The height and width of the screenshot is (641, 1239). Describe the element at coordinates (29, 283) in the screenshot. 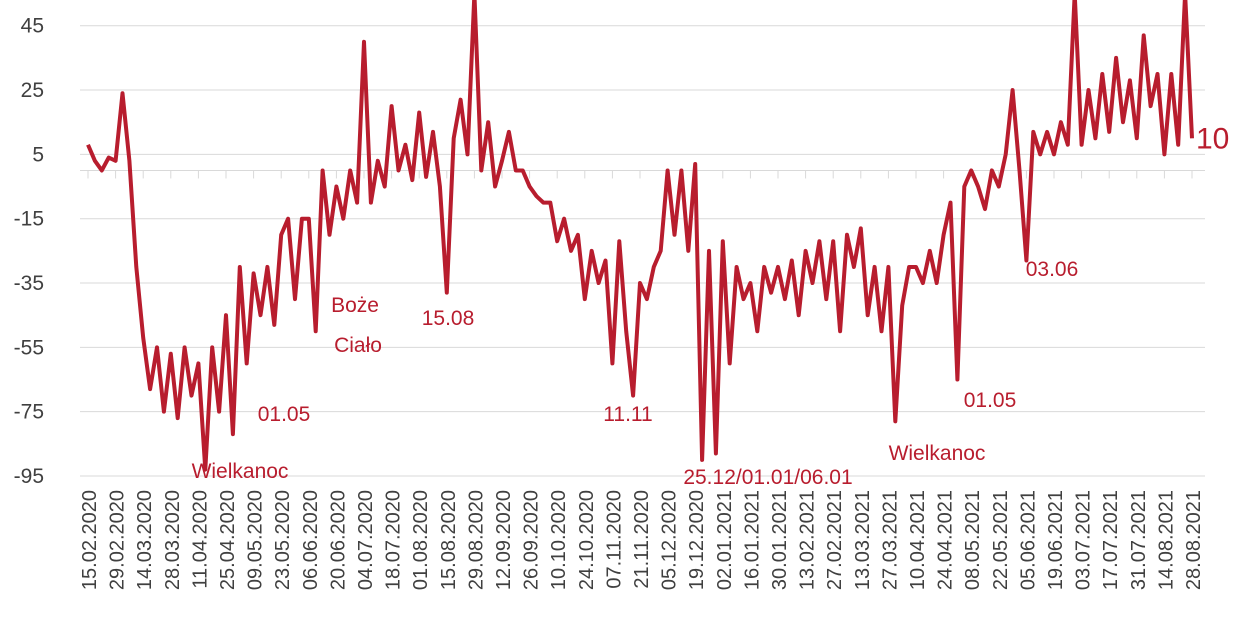

I see `y-tick-label: -35` at that location.